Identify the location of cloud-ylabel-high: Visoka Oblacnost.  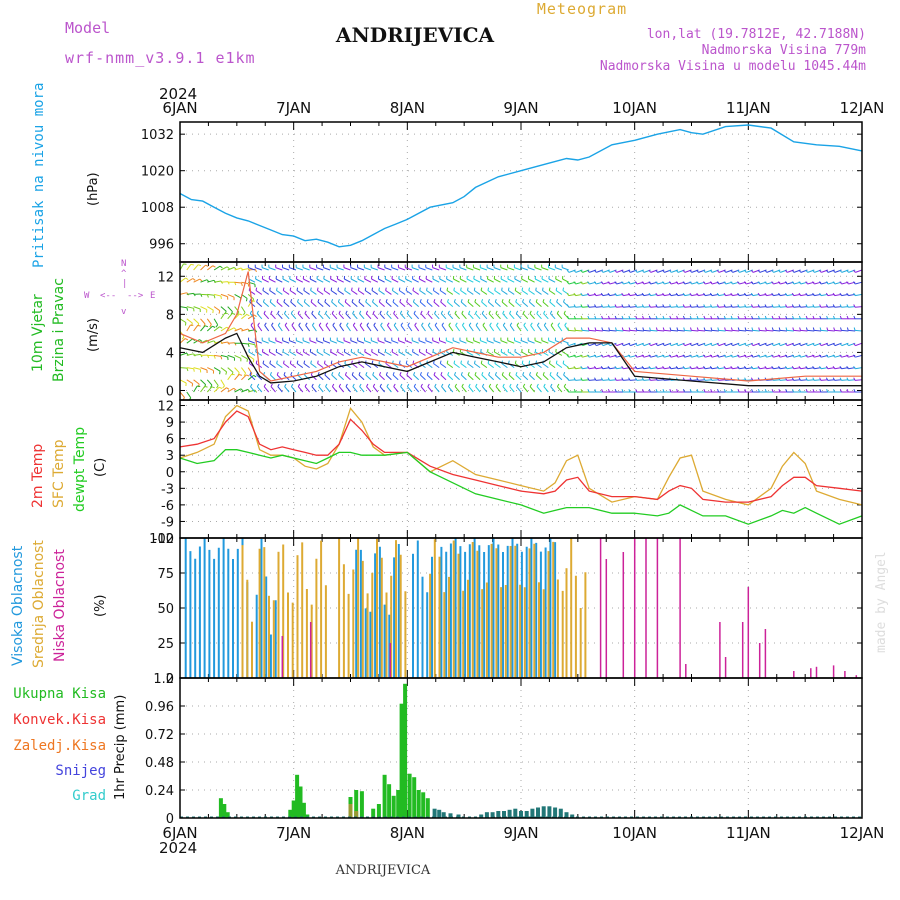
(18, 605).